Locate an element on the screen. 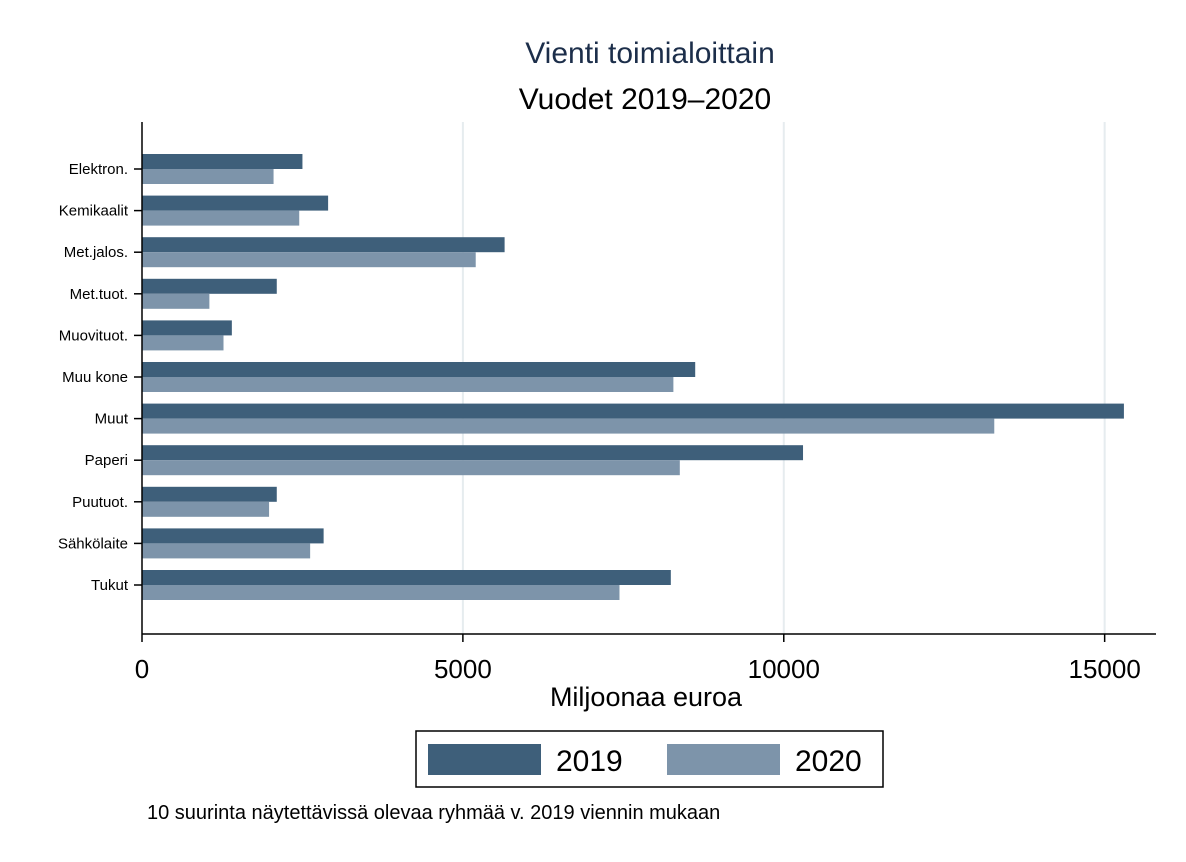  legend-label-2019: 2019 is located at coordinates (589, 761).